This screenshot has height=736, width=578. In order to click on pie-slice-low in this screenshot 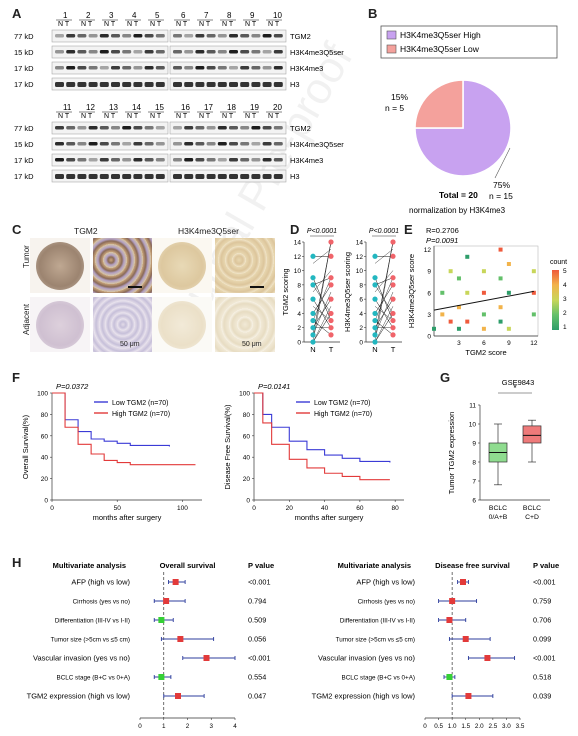, I will do `click(439, 104)`.